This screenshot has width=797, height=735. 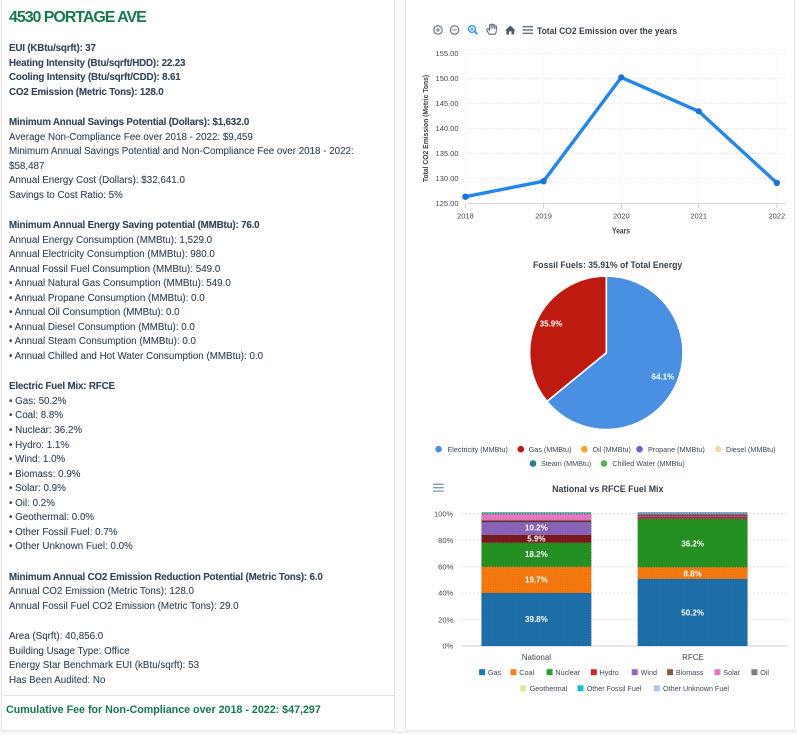 What do you see at coordinates (445, 593) in the screenshot?
I see `svg-text: 40%` at bounding box center [445, 593].